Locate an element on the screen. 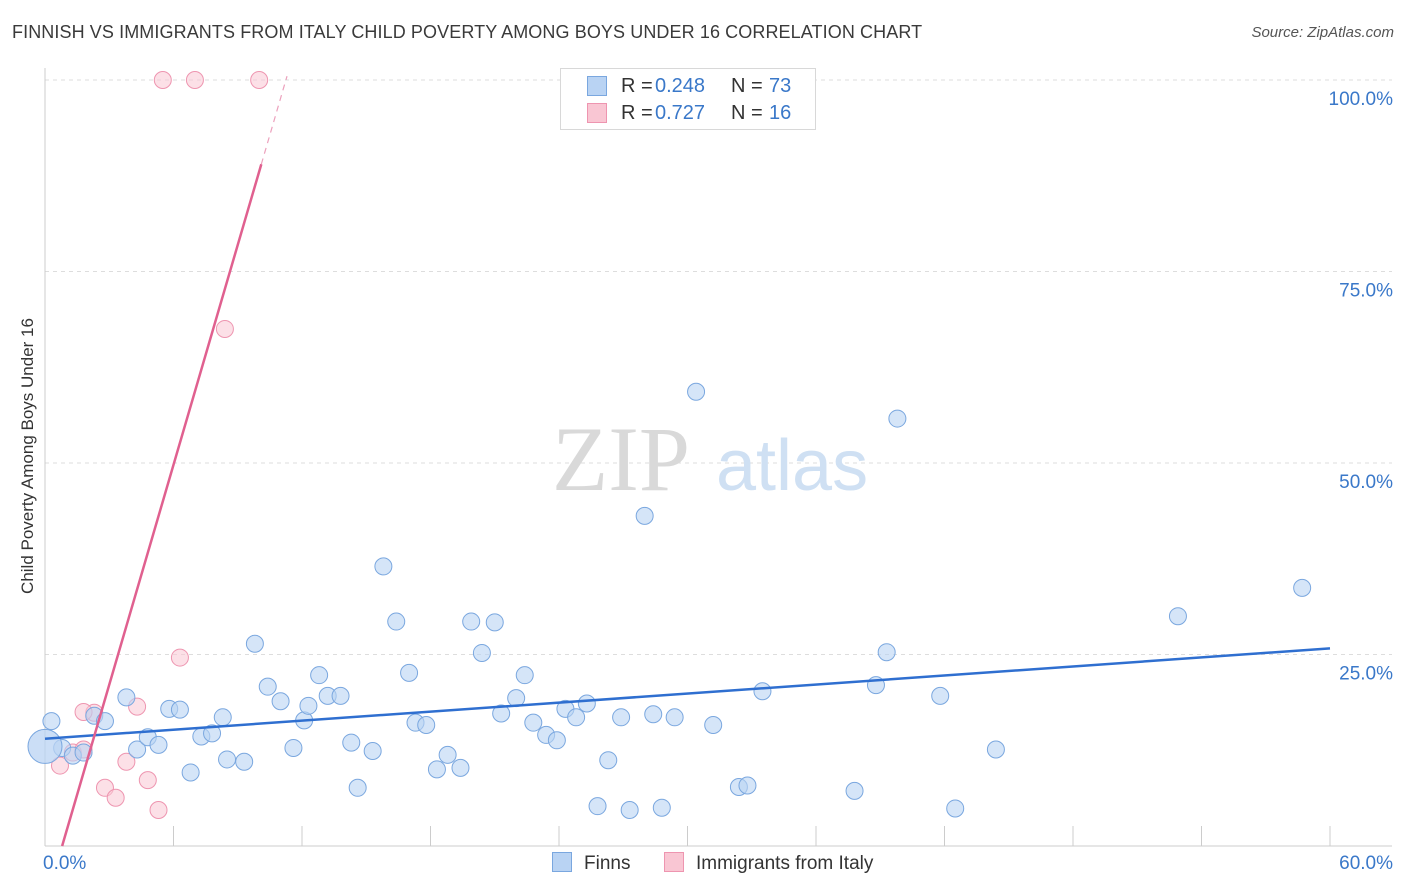 This screenshot has height=892, width=1406. y-tick-label: 25.0% is located at coordinates (1366, 674).